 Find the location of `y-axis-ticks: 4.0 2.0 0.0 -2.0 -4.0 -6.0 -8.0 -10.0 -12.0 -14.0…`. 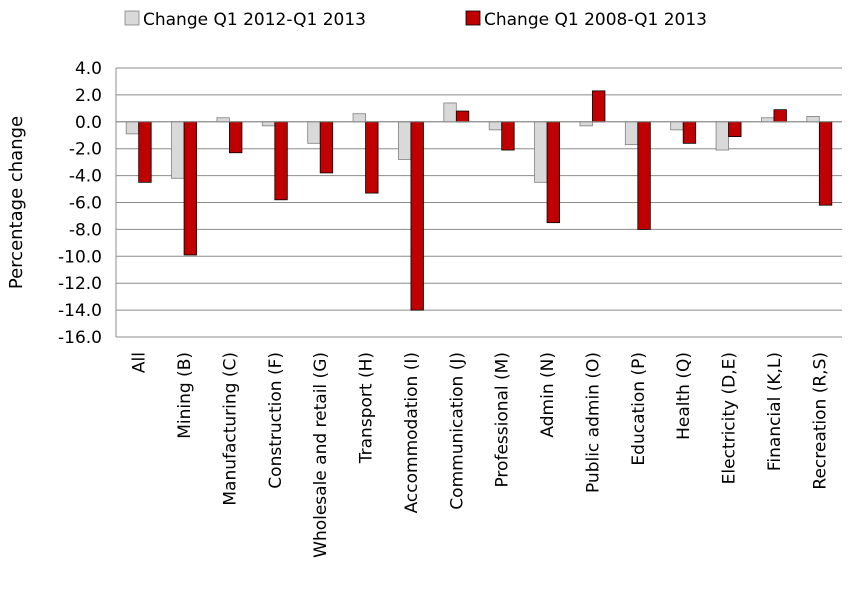

y-axis-ticks: 4.0 2.0 0.0 -2.0 -4.0 -6.0 -8.0 -10.0 -12.0 -14.0… is located at coordinates (80, 203).